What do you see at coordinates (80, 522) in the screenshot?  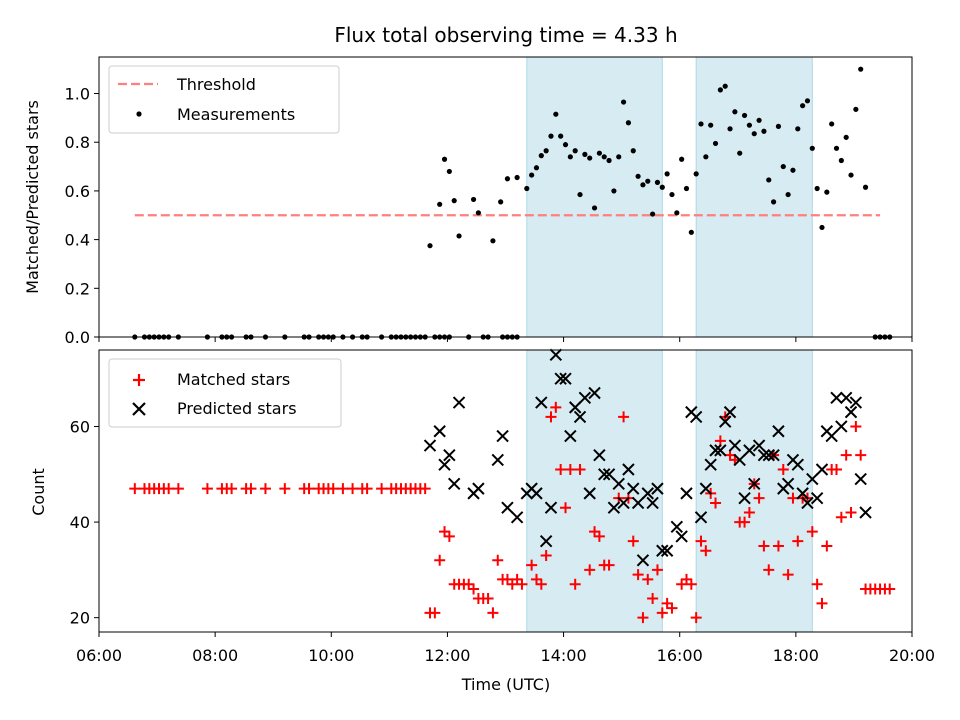 I see `bottom-y-tick-label: 40` at bounding box center [80, 522].